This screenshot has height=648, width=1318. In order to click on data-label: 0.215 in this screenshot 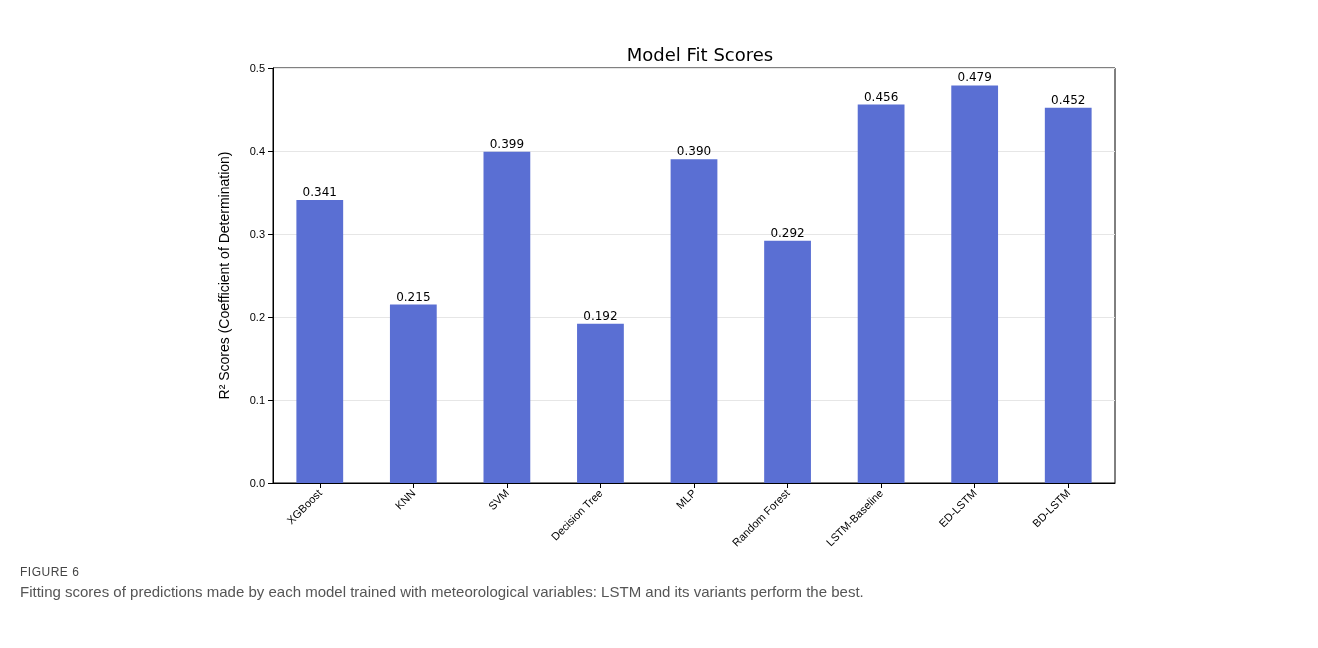, I will do `click(413, 296)`.